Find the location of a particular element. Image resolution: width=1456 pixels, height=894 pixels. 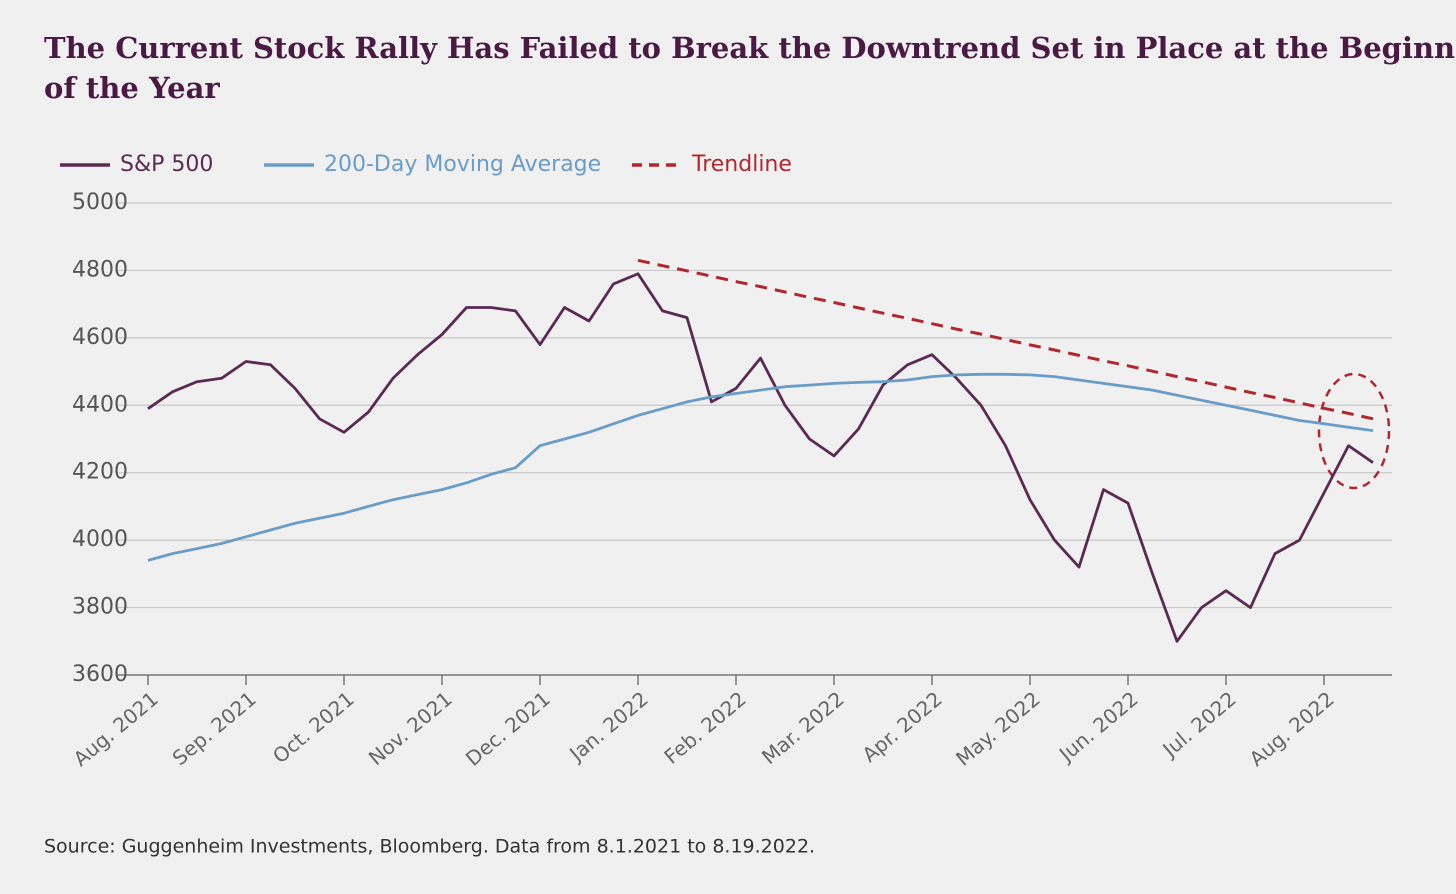

y-tick-label: 4000 is located at coordinates (100, 539).